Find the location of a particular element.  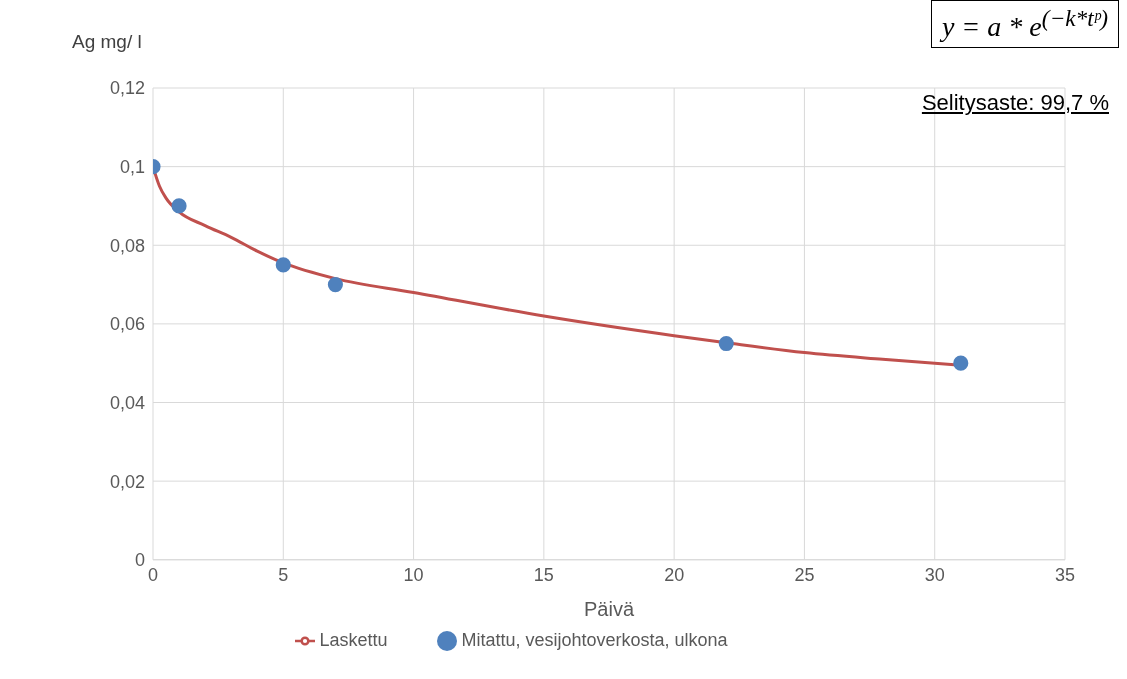

y-tick-label: 0,1 is located at coordinates (132, 167).